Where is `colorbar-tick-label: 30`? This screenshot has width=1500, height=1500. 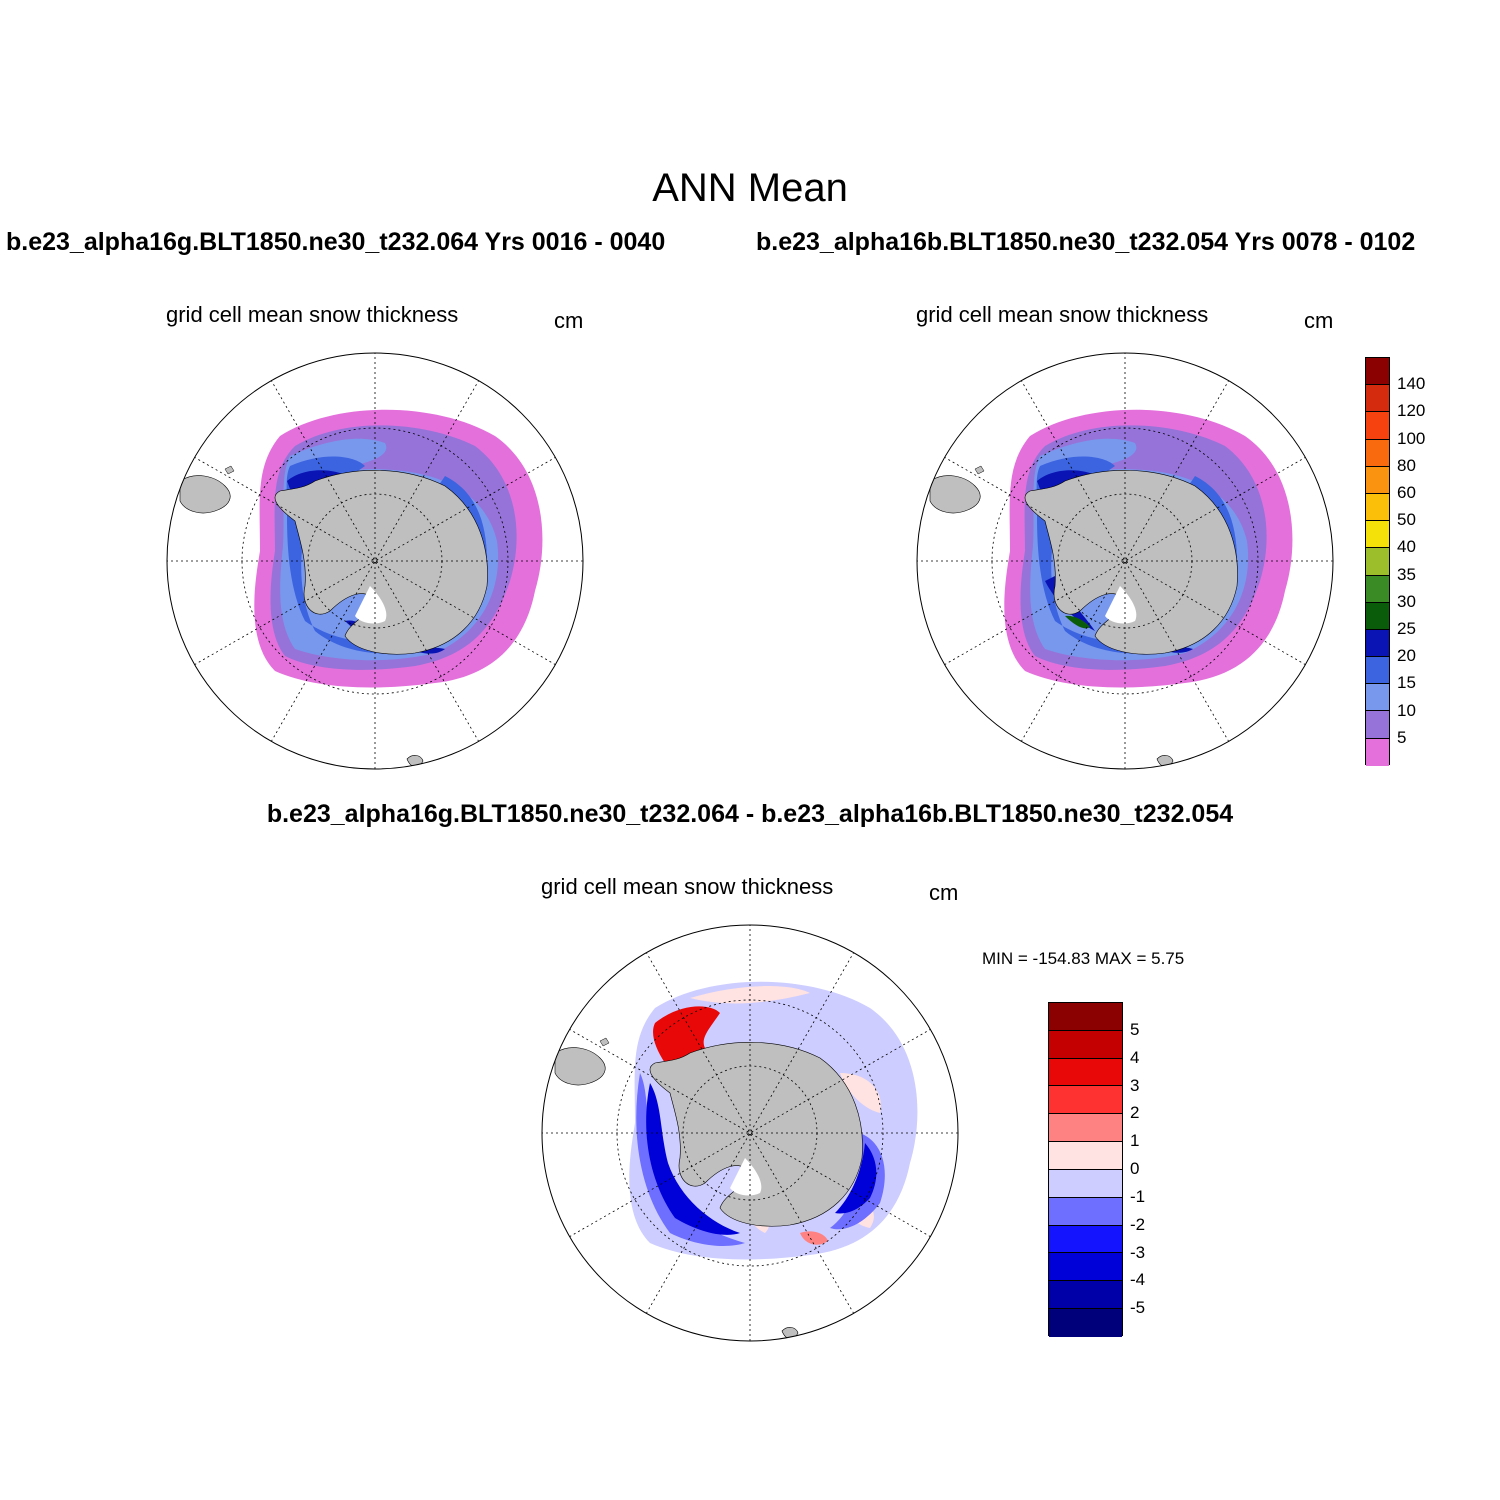 colorbar-tick-label: 30 is located at coordinates (1406, 601).